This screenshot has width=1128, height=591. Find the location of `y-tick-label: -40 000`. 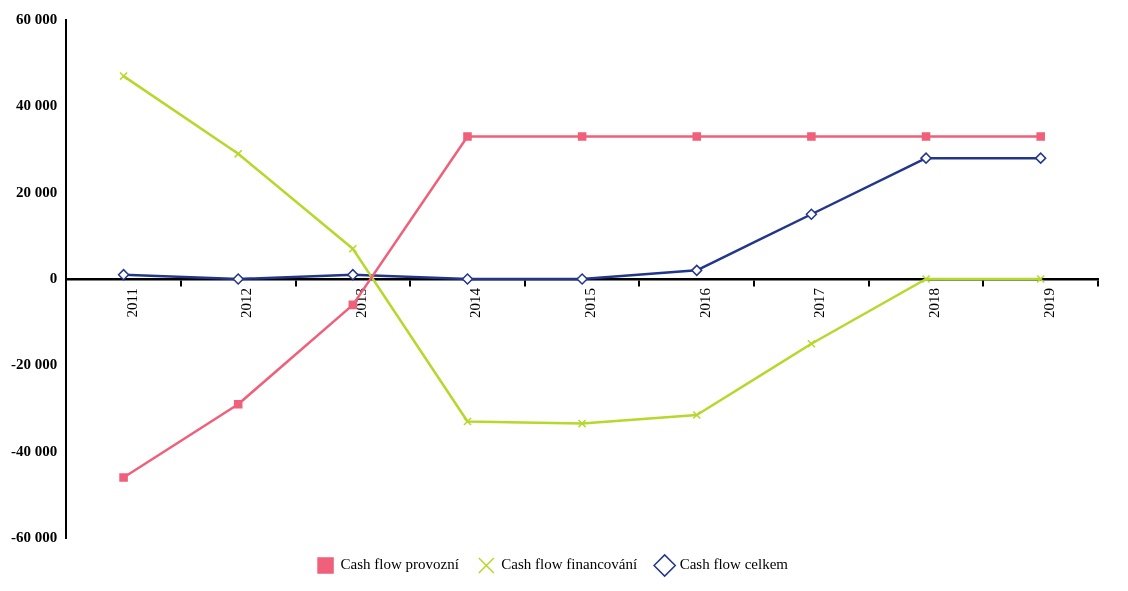

y-tick-label: -40 000 is located at coordinates (34, 450).